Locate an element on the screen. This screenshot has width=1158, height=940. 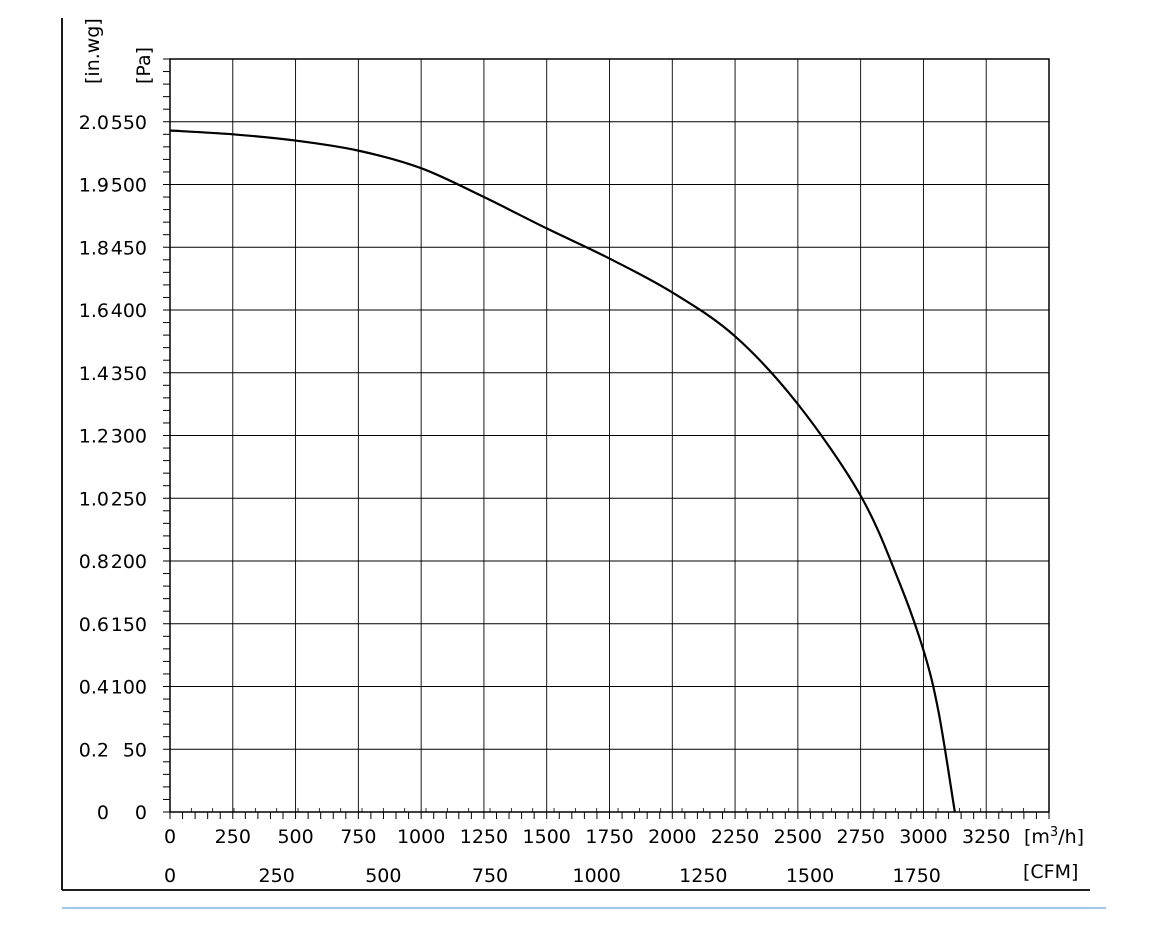
y-tick-label-inwg: 0.8 is located at coordinates (94, 562).